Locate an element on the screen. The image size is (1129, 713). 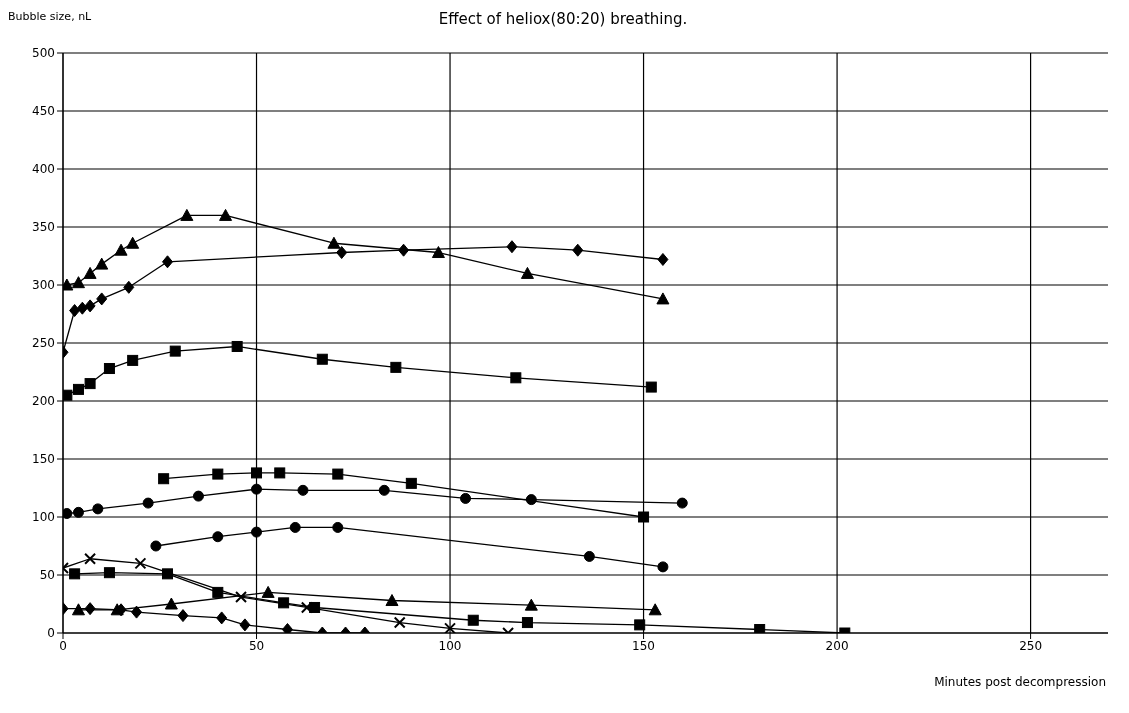
y-tick-label: 50 is located at coordinates (47, 575).